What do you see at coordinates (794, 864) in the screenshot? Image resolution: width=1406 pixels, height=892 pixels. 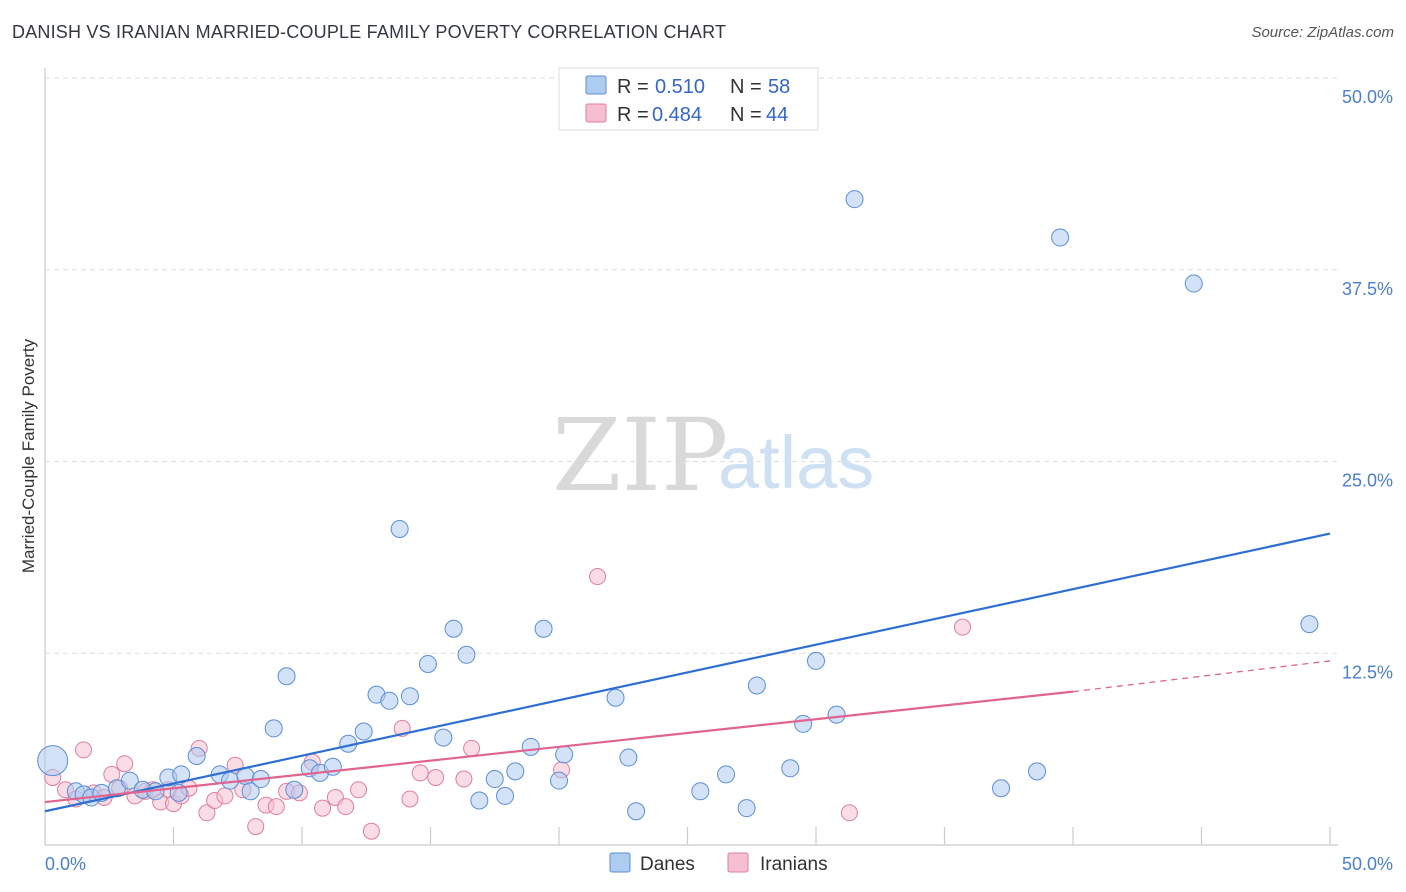 I see `bottom-legend-iranians-label: Iranians` at bounding box center [794, 864].